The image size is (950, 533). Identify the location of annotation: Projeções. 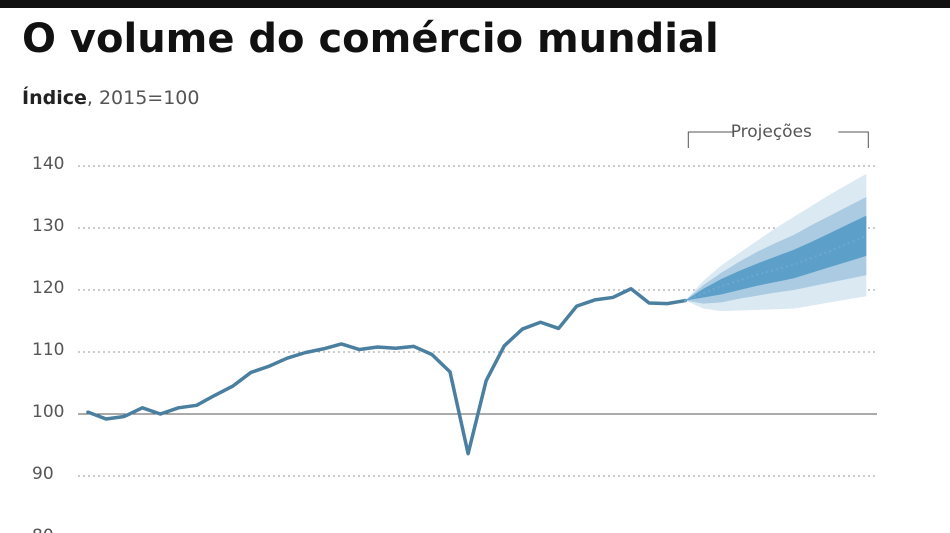
(771, 132).